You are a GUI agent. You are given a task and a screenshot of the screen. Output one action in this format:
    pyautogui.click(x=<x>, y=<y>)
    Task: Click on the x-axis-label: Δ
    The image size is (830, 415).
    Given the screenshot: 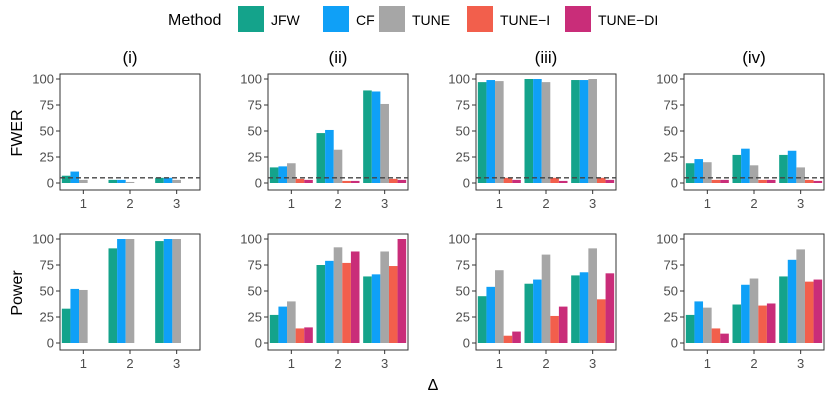 What is the action you would take?
    pyautogui.click(x=433, y=385)
    